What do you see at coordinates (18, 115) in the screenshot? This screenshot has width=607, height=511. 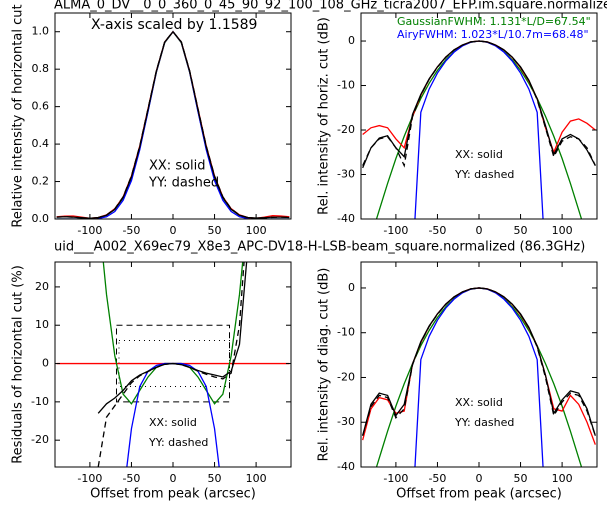 I see `y-axis-label: Relative intensity of horizontal cut` at bounding box center [18, 115].